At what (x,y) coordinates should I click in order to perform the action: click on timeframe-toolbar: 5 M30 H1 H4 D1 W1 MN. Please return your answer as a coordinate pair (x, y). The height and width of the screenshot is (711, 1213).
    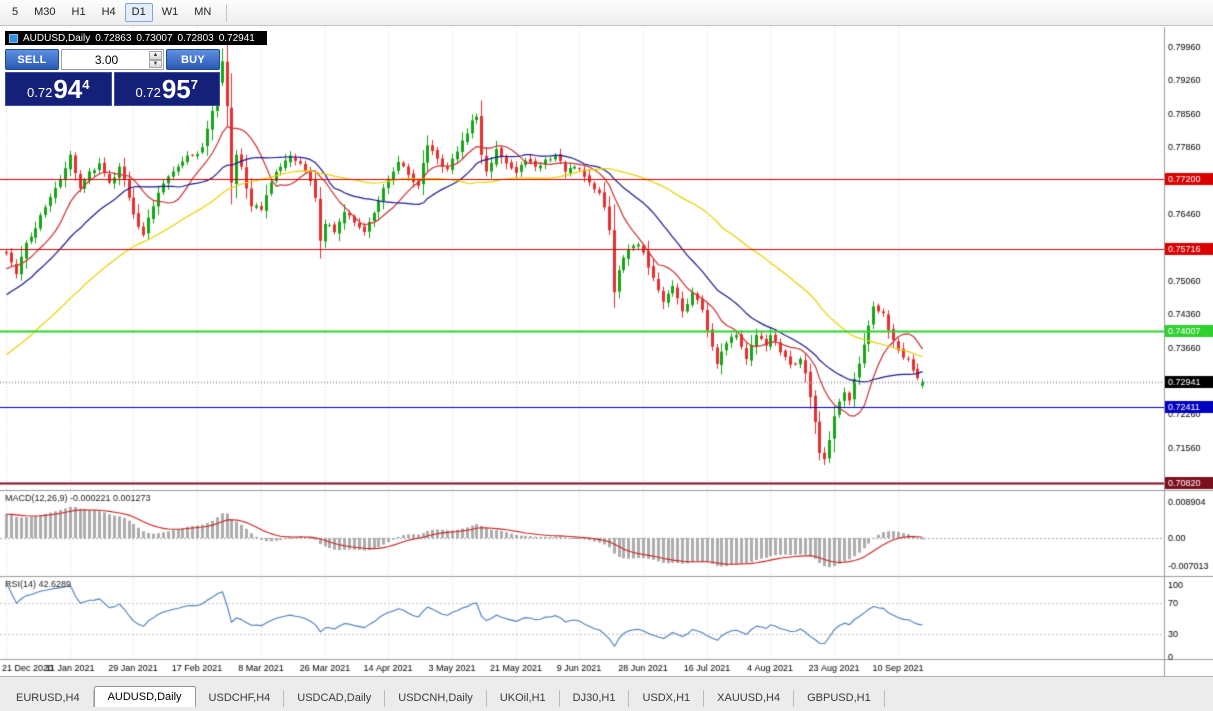
    Looking at the image, I should click on (606, 13).